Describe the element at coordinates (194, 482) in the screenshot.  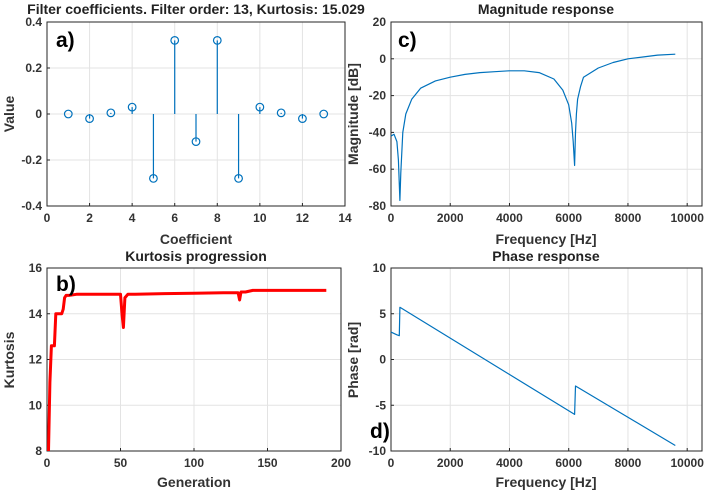
I see `x-axis-label: Generation` at that location.